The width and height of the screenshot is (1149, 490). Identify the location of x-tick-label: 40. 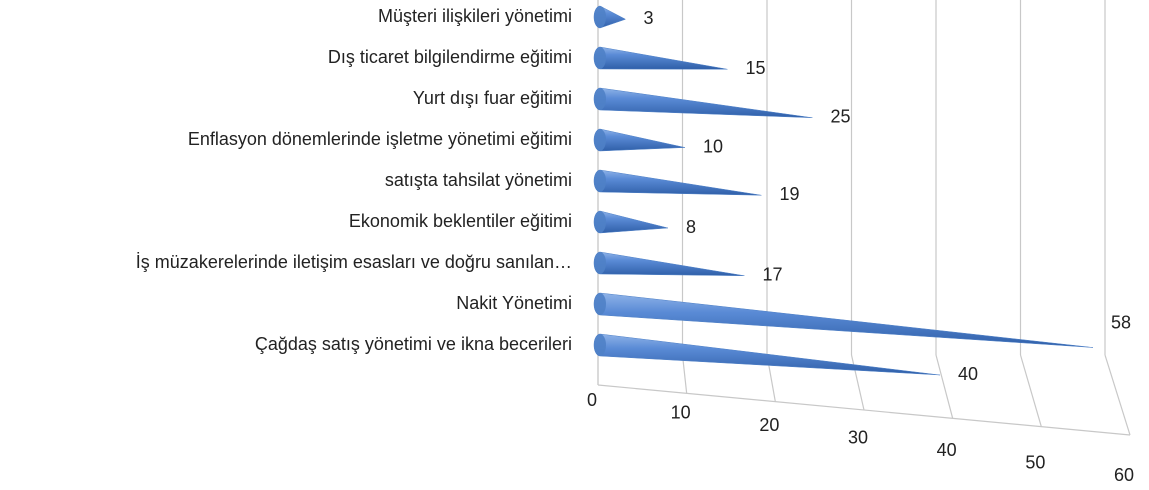
(947, 450).